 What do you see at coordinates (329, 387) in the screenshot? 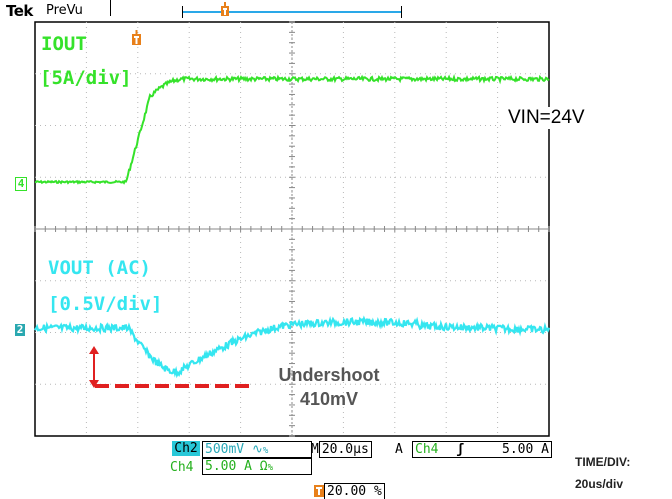
I see `undershoot-annotation: Undershoot 410mV` at bounding box center [329, 387].